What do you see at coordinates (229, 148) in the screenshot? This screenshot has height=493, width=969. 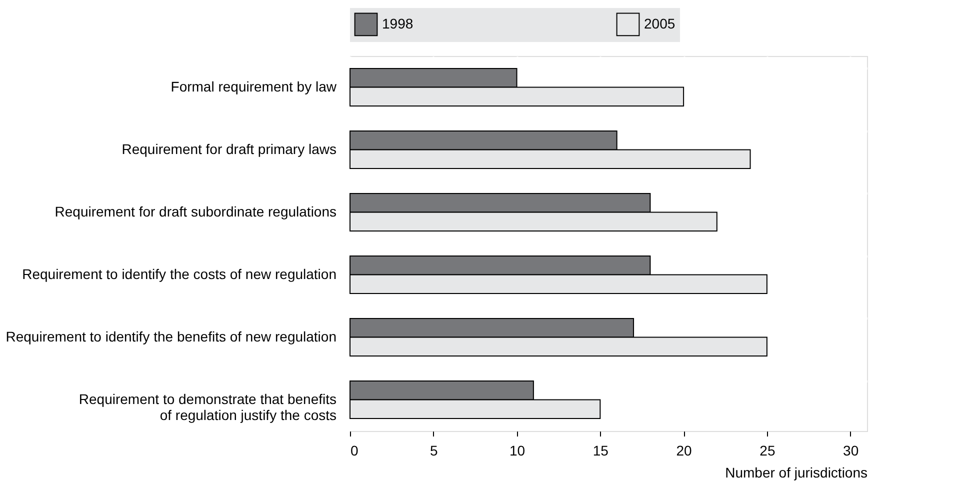 I see `y-tick-label: Requirement for draft primary laws` at bounding box center [229, 148].